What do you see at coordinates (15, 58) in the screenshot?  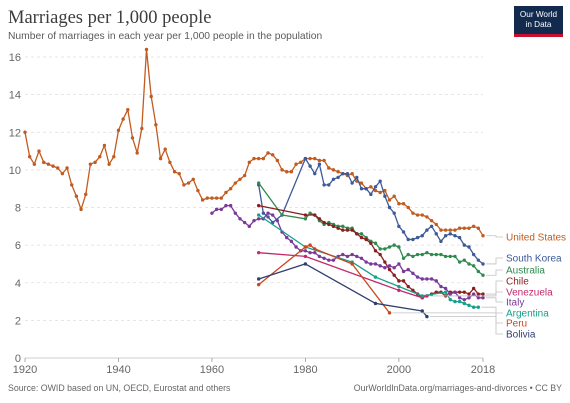 I see `y-tick-label: 16` at bounding box center [15, 58].